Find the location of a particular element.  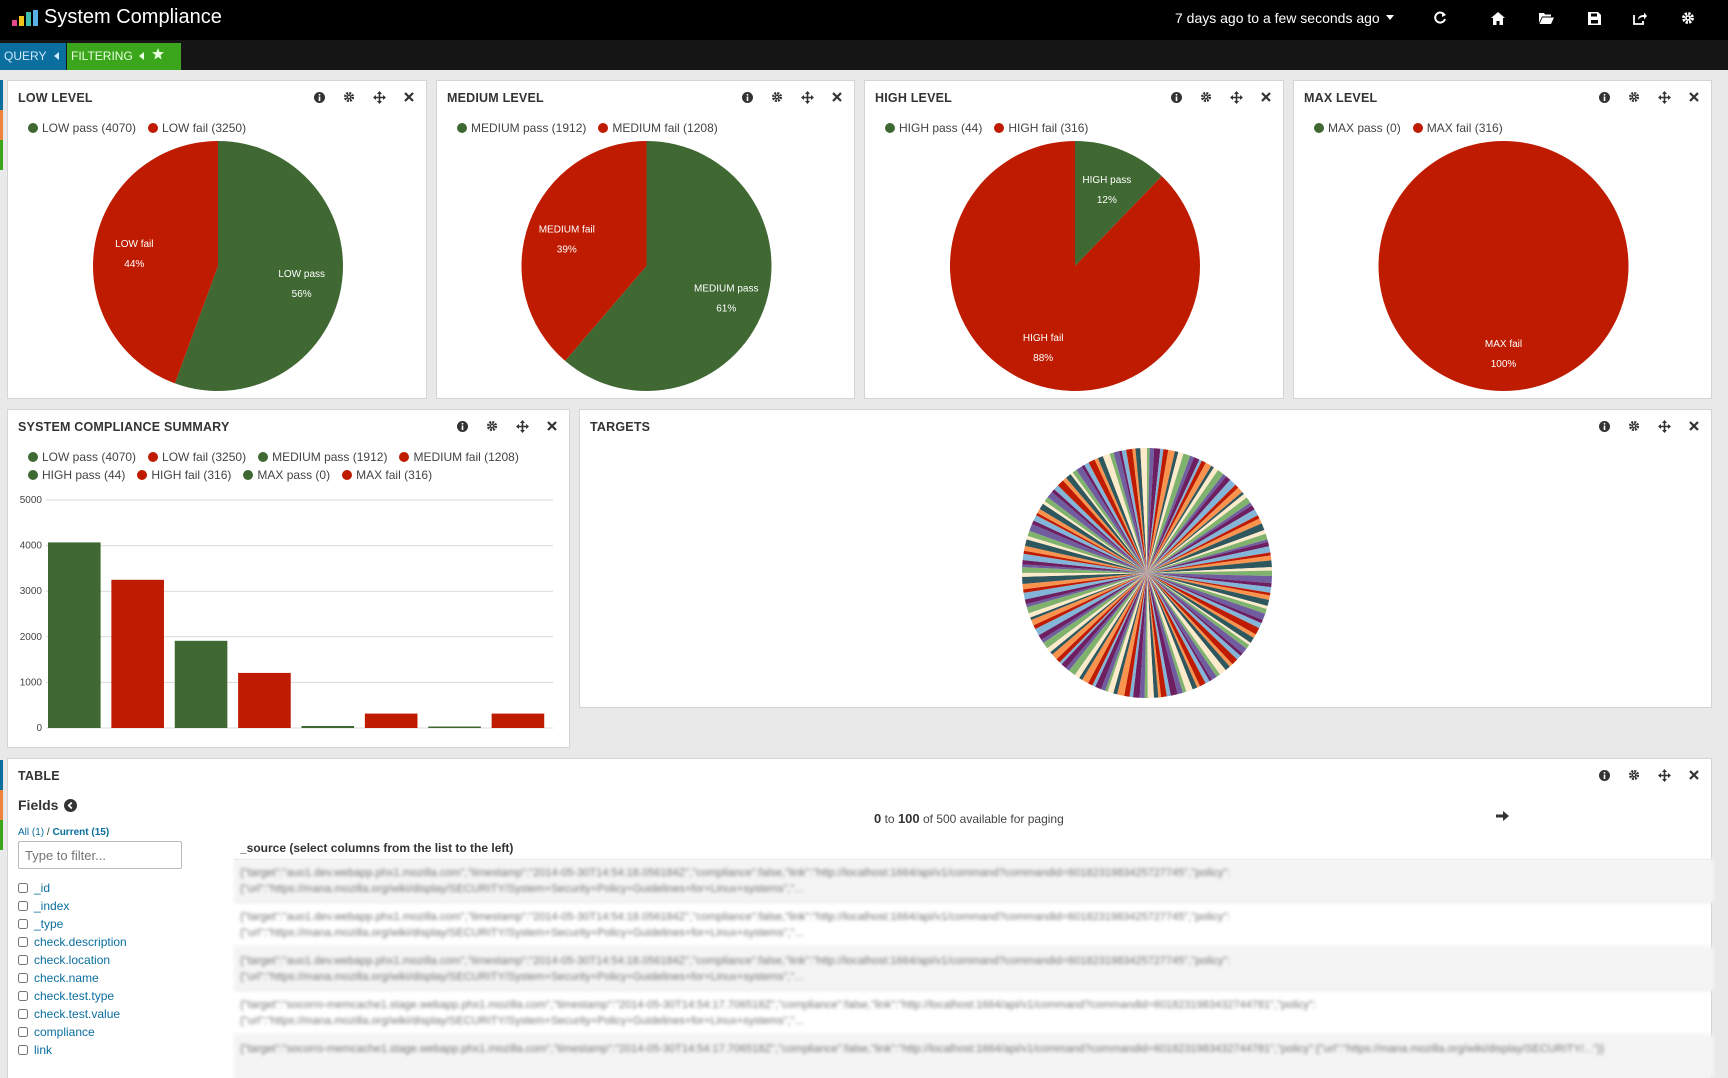

field-filter-input is located at coordinates (100, 855).